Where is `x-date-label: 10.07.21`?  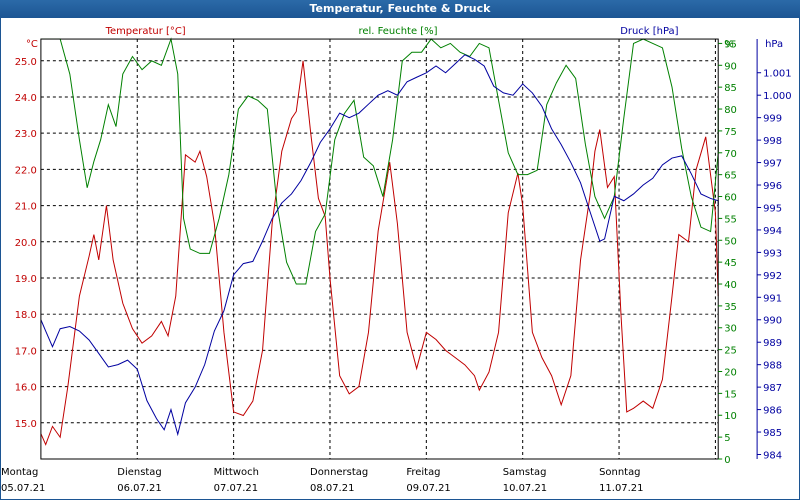 x-date-label: 10.07.21 is located at coordinates (525, 488).